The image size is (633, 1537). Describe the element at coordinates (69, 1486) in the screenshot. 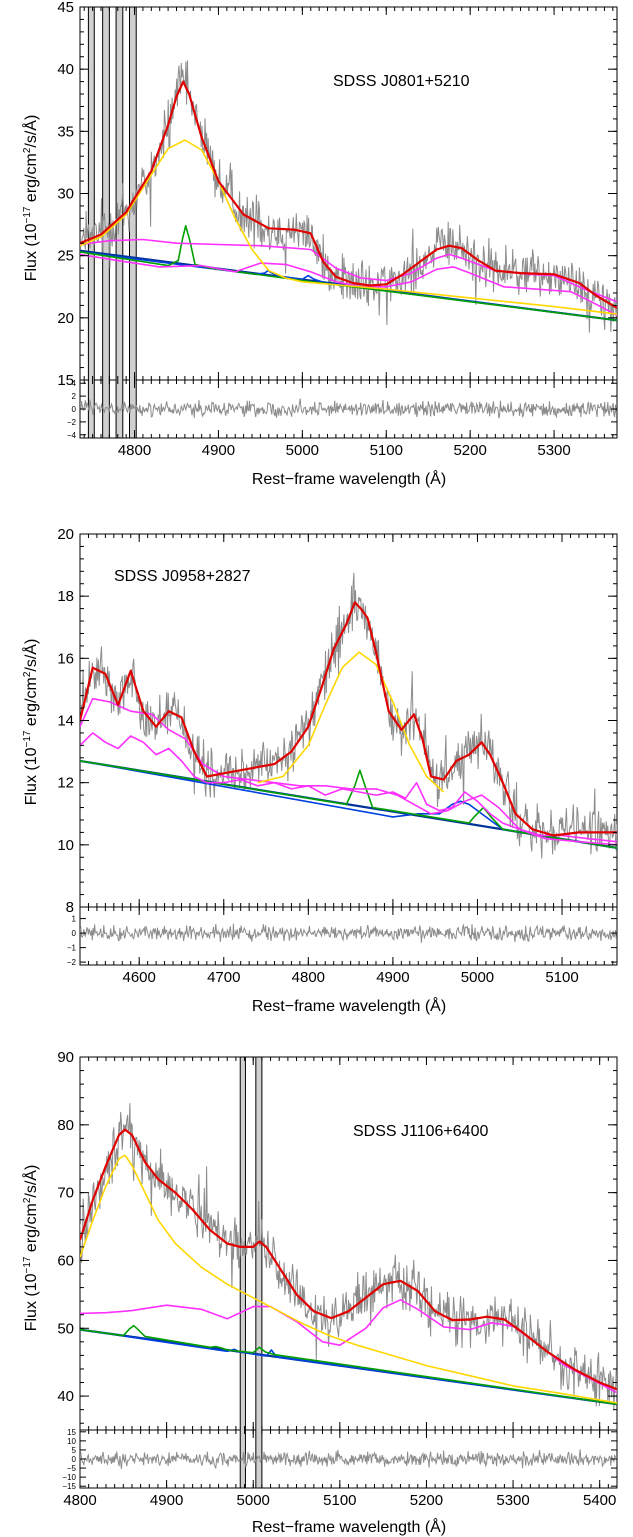

I see `residual-tick-label: −15` at that location.